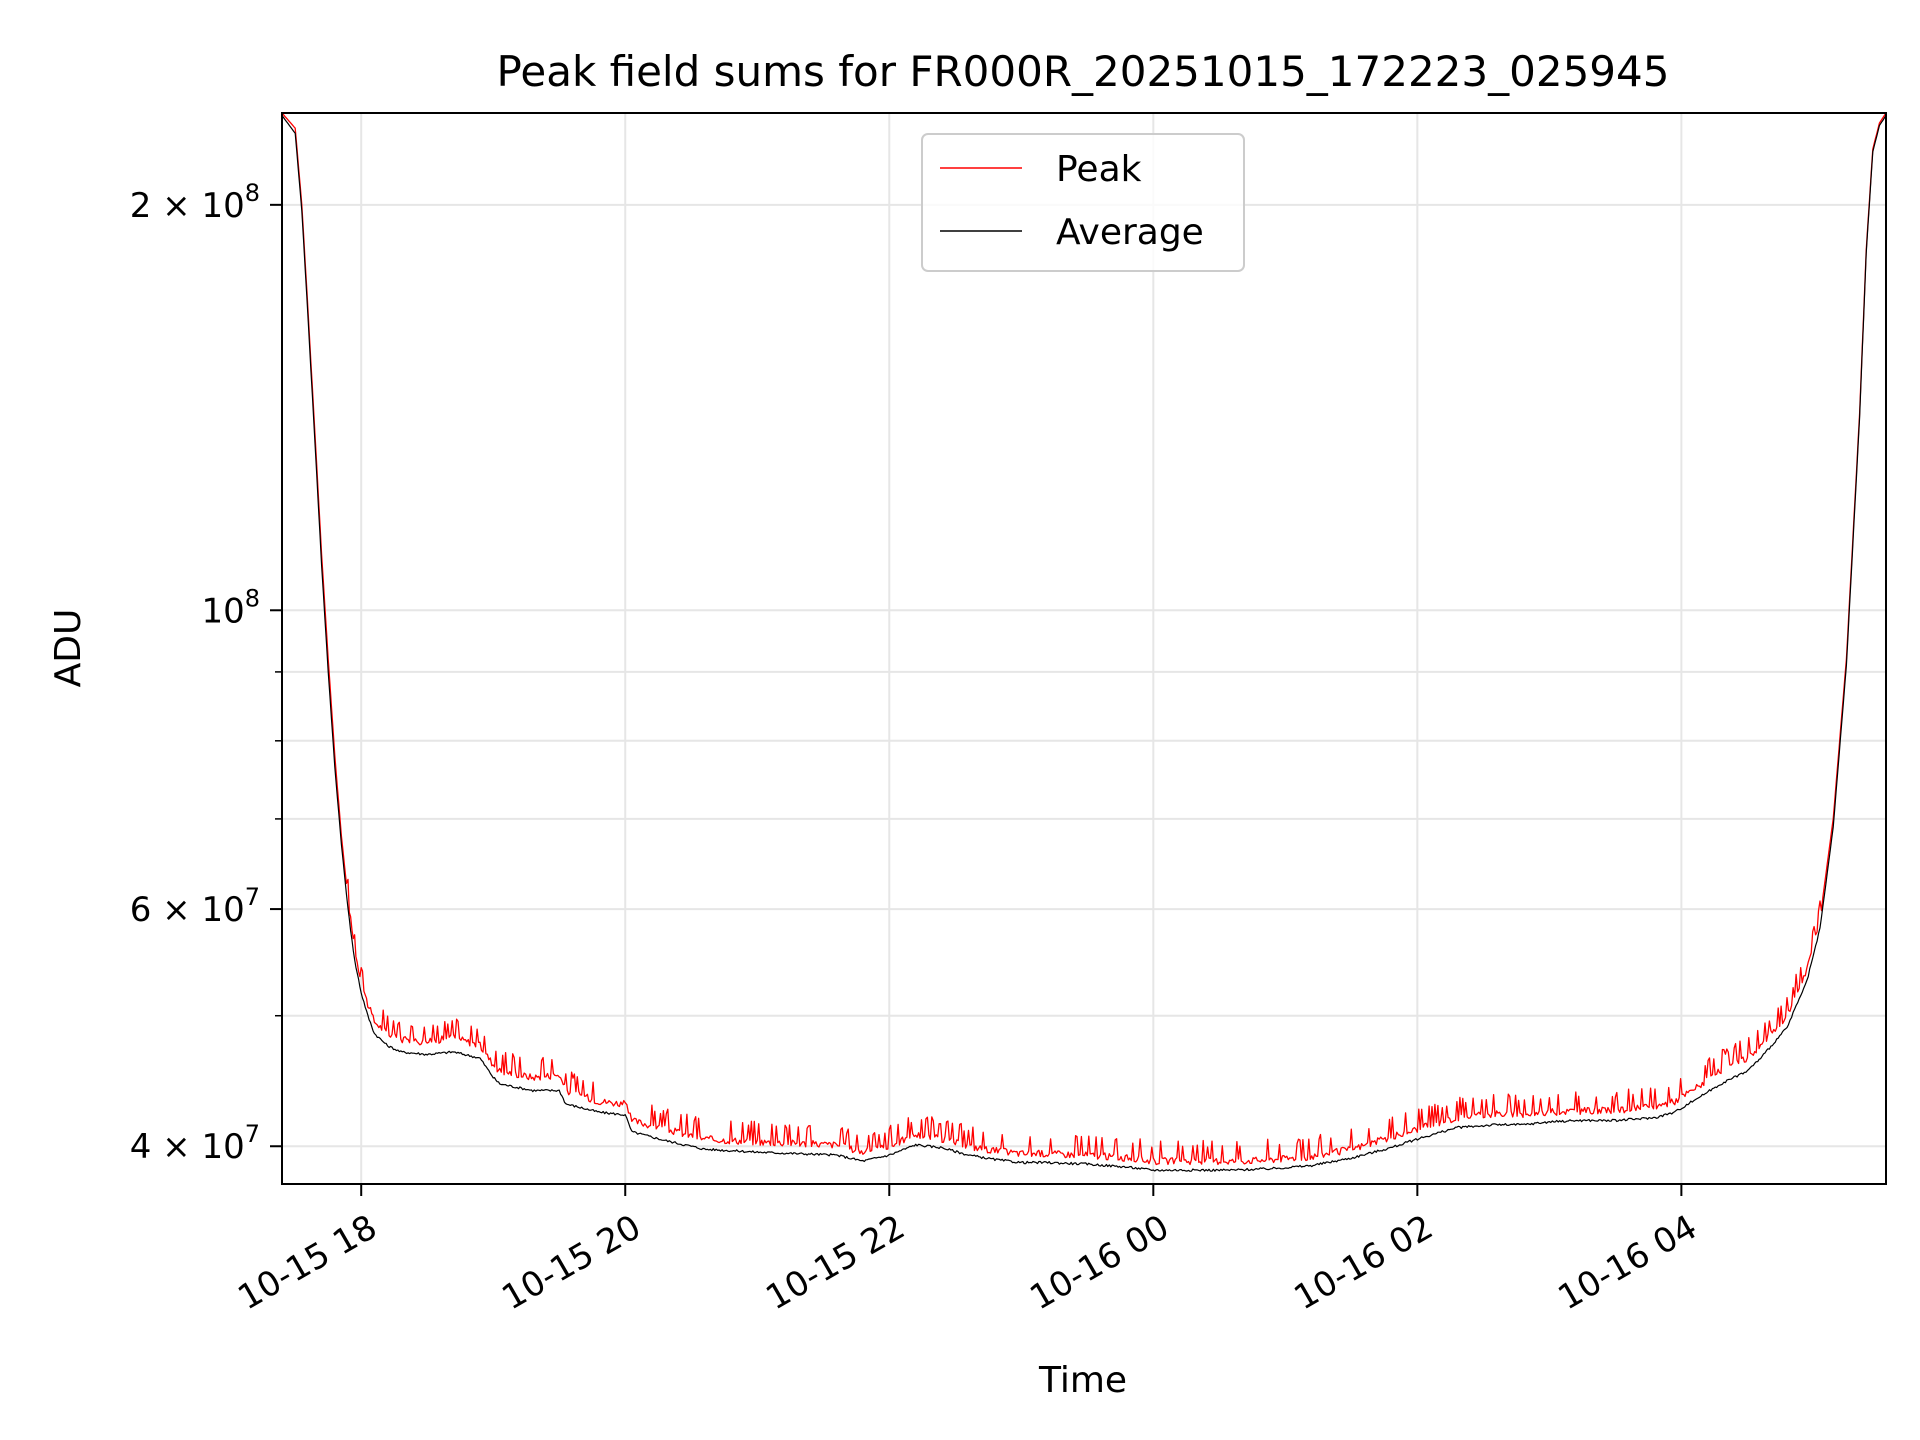  What do you see at coordinates (1099, 169) in the screenshot?
I see `legend-label-peak: Peak` at bounding box center [1099, 169].